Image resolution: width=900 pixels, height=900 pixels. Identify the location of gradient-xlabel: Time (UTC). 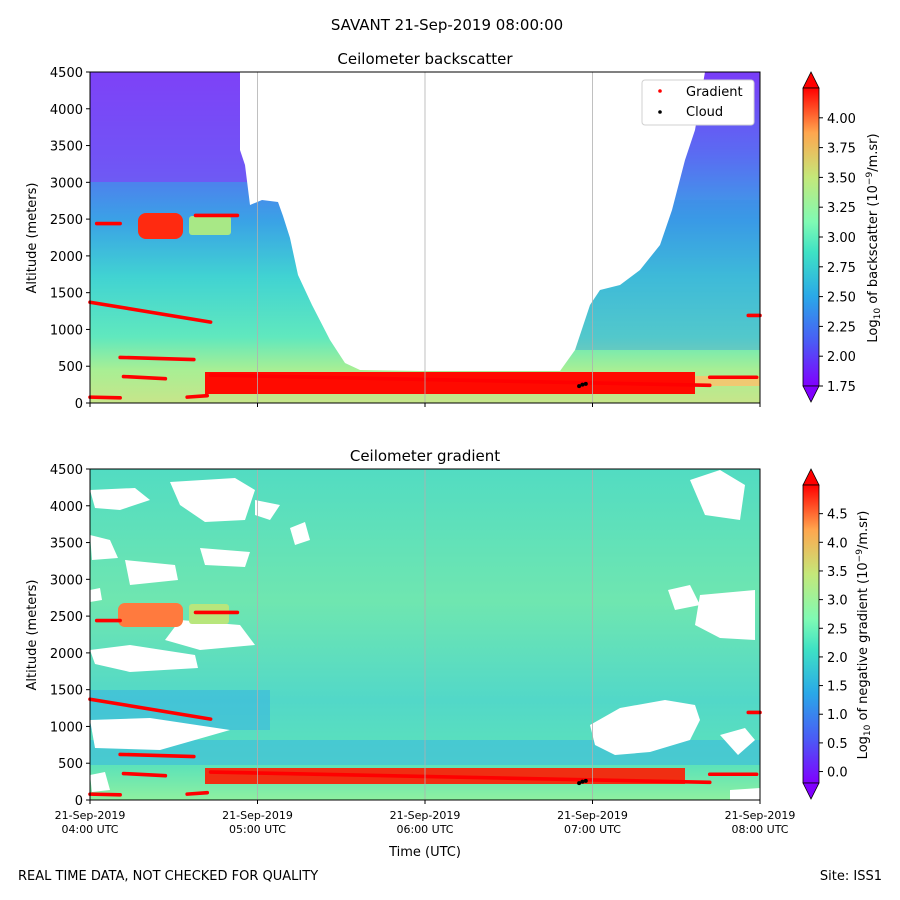
(424, 852).